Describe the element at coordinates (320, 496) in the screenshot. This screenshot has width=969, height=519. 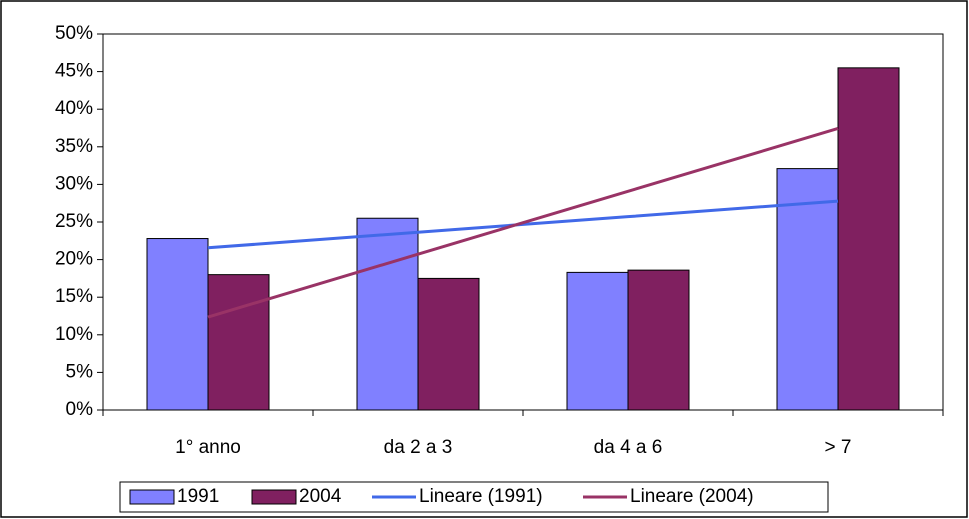
I see `legend-label: 2004` at that location.